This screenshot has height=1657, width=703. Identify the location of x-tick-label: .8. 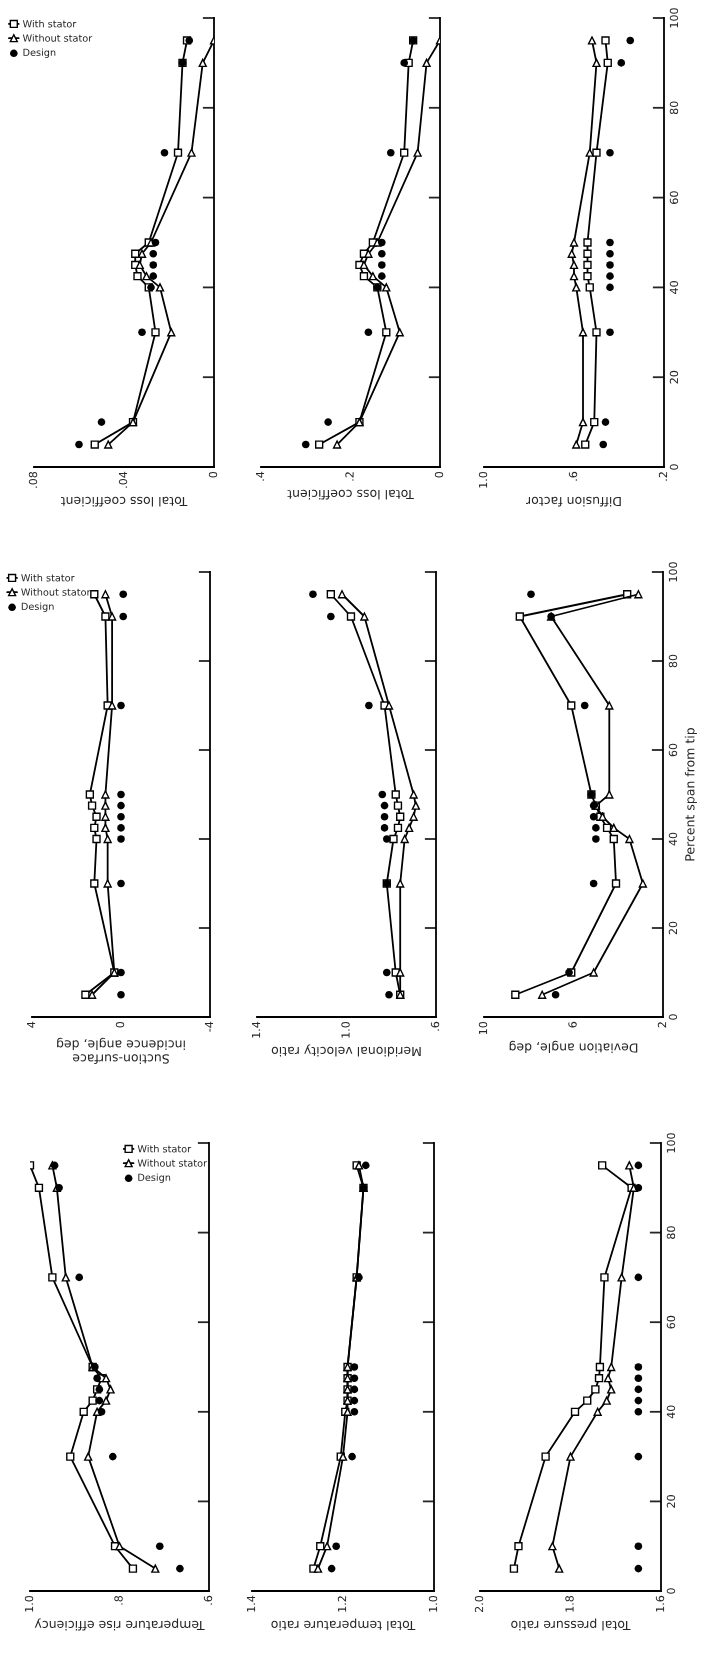
(118, 1600).